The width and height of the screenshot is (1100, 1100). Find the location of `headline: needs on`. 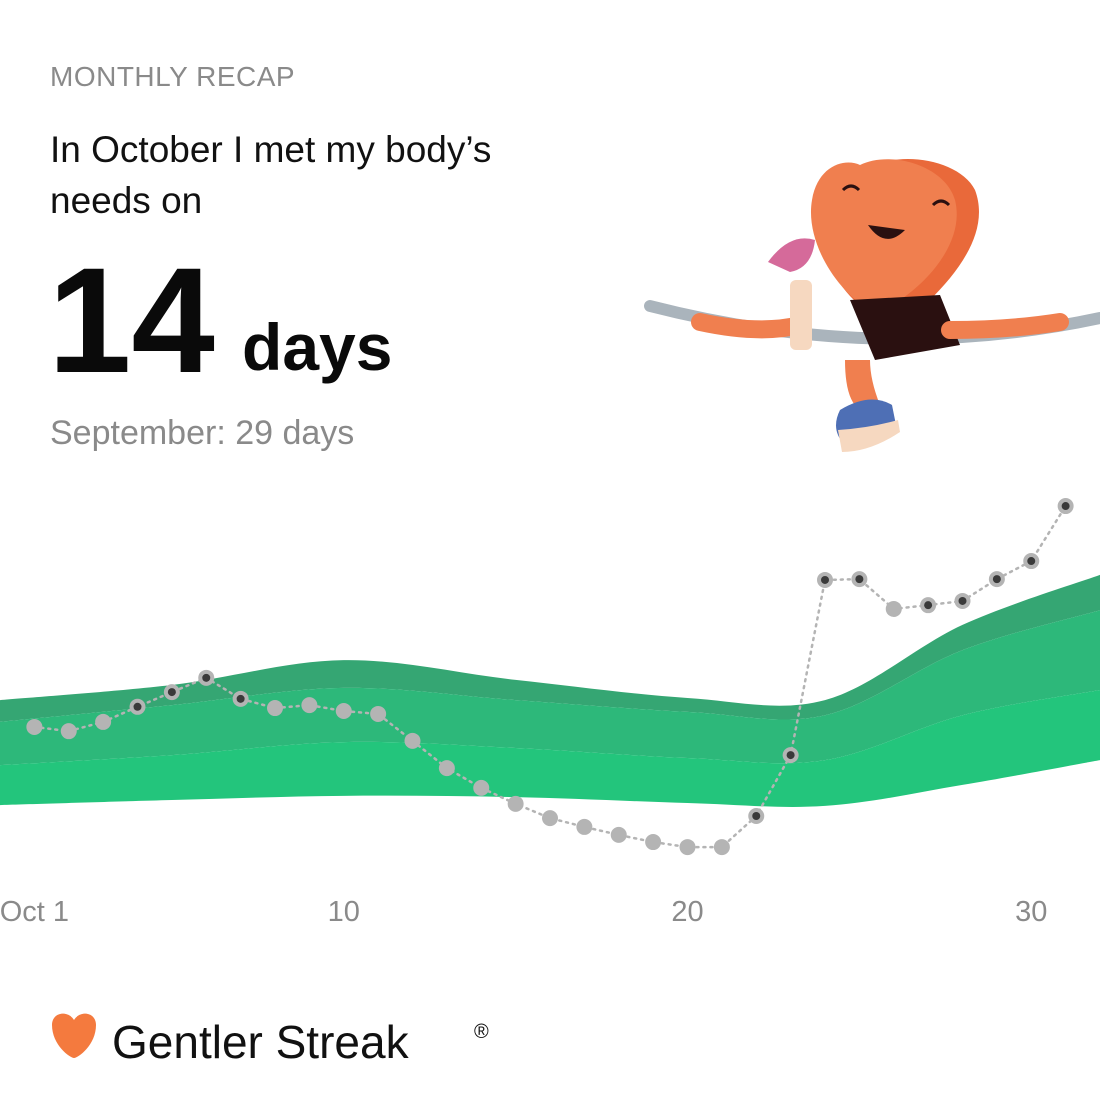

headline: needs on is located at coordinates (126, 200).